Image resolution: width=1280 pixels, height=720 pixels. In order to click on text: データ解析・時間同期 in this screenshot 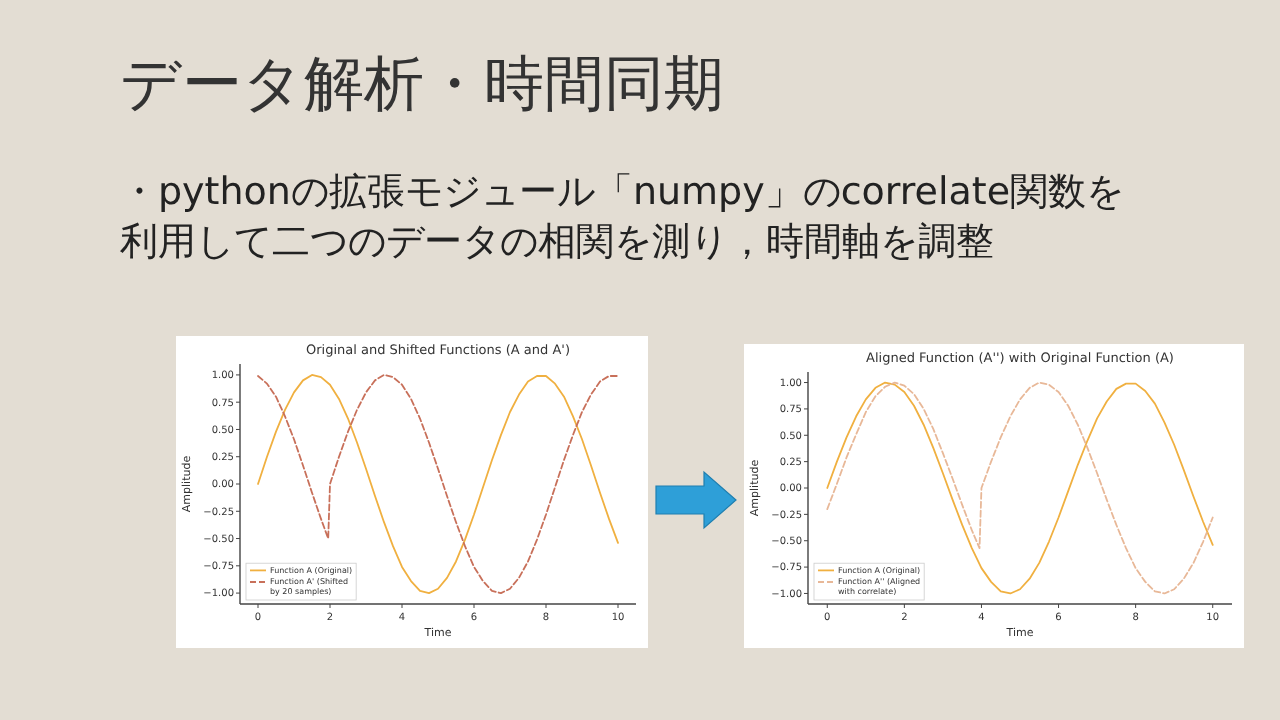, I will do `click(422, 86)`.